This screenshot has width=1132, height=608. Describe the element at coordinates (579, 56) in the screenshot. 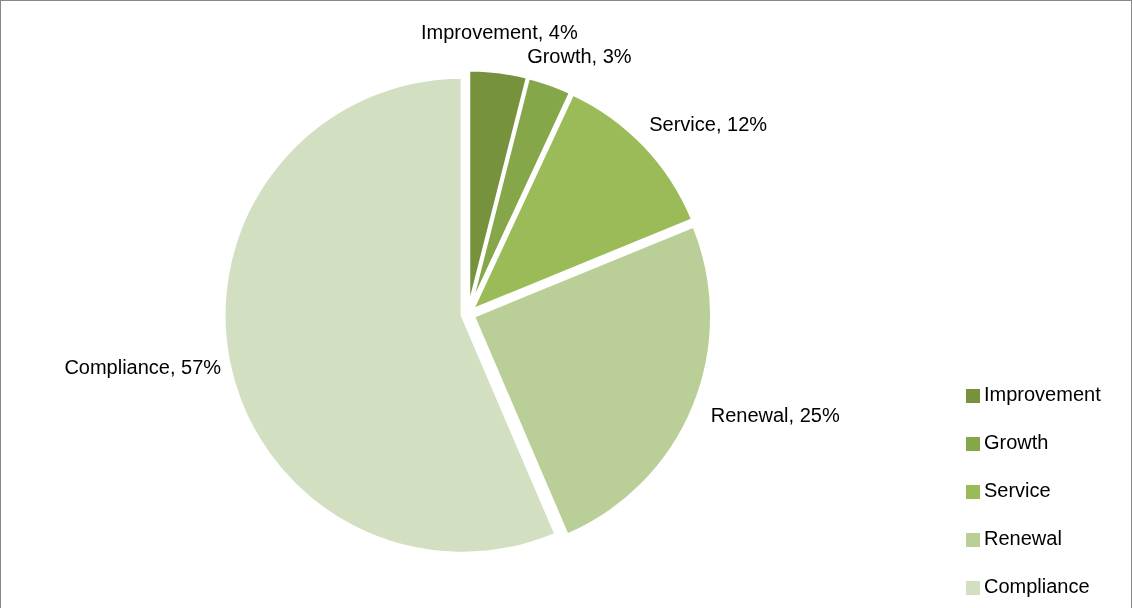

I see `data-label: Growth, 3%` at that location.